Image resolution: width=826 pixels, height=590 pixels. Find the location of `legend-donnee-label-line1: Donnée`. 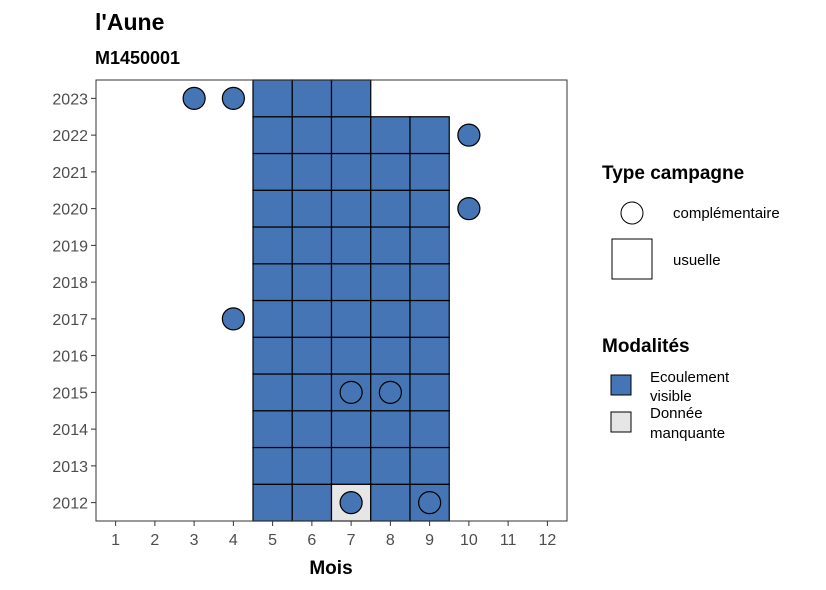

legend-donnee-label-line1: Donnée is located at coordinates (676, 413).